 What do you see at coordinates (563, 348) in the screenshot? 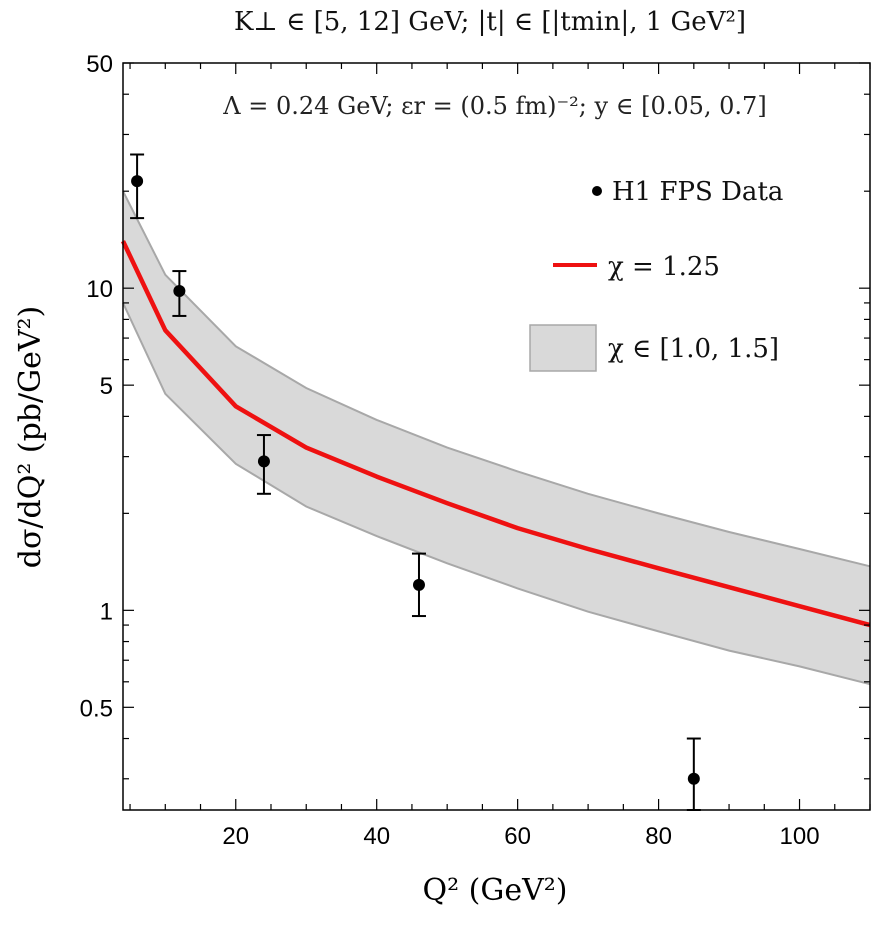
I see `legend-marker-band` at bounding box center [563, 348].